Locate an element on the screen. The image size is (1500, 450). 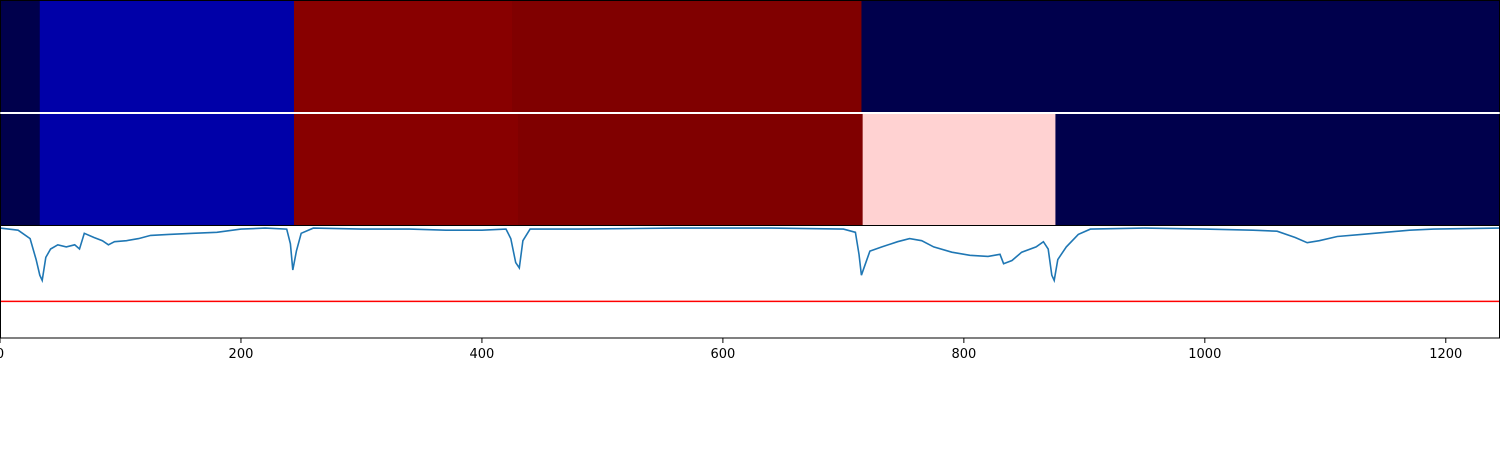
x-tick-label: 1200 is located at coordinates (1445, 354).